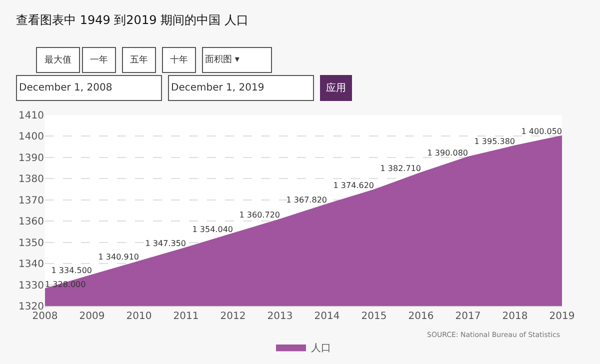 This screenshot has height=364, width=600. Describe the element at coordinates (421, 316) in the screenshot. I see `x-tick-label: 2016` at that location.